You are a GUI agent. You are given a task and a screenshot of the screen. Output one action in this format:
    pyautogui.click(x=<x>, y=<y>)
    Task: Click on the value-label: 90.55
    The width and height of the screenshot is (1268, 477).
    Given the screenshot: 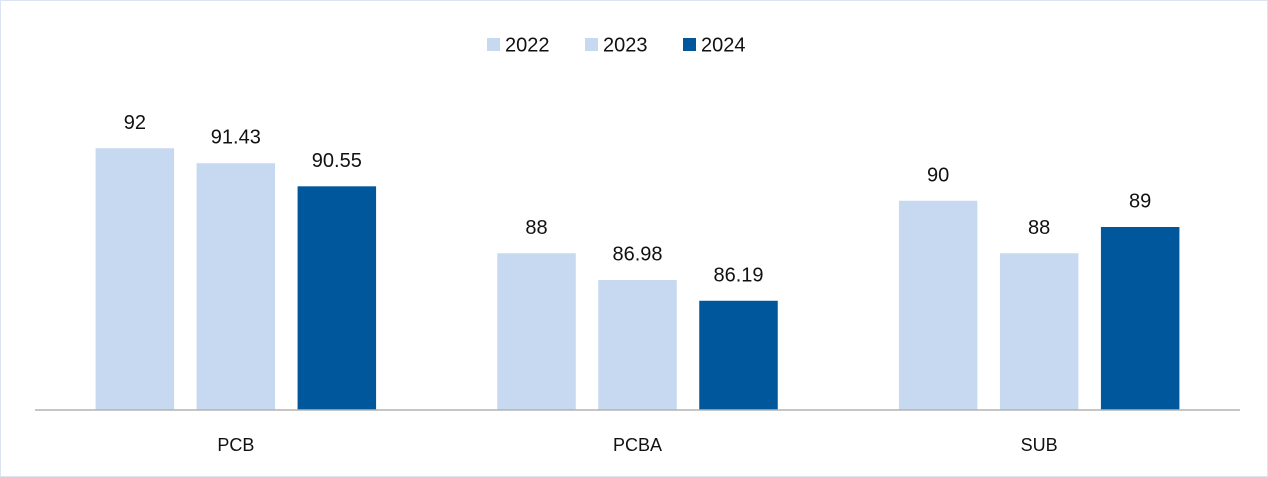 What is the action you would take?
    pyautogui.click(x=337, y=161)
    